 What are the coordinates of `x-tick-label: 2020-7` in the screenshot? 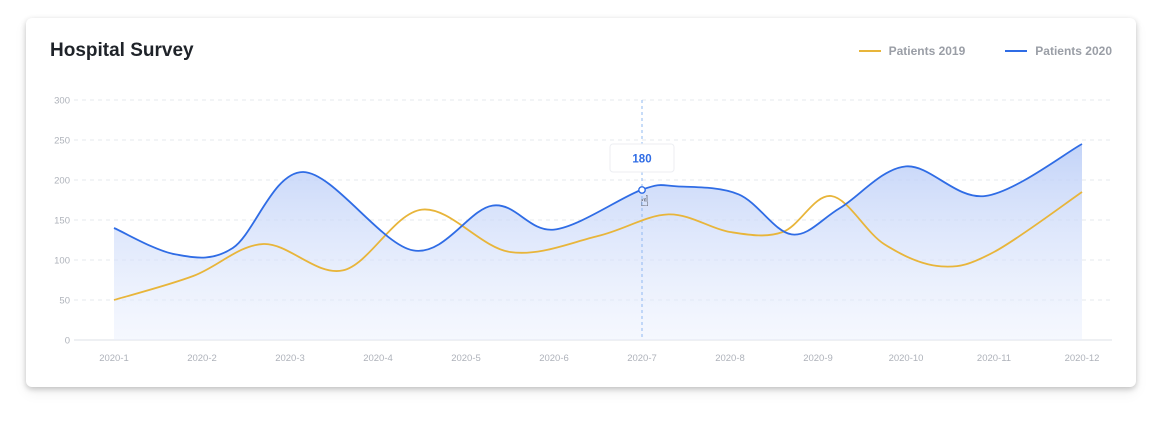 It's located at (642, 358).